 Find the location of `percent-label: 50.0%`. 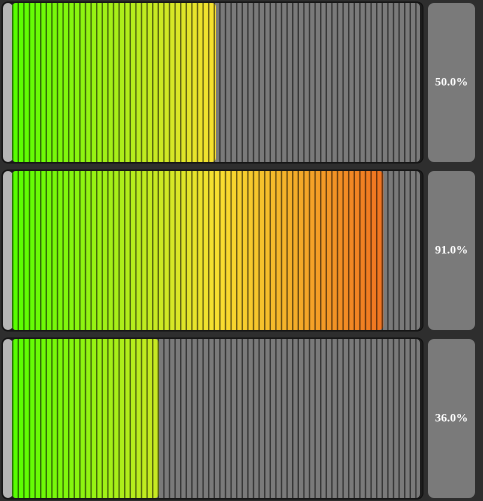

percent-label: 50.0% is located at coordinates (451, 81).